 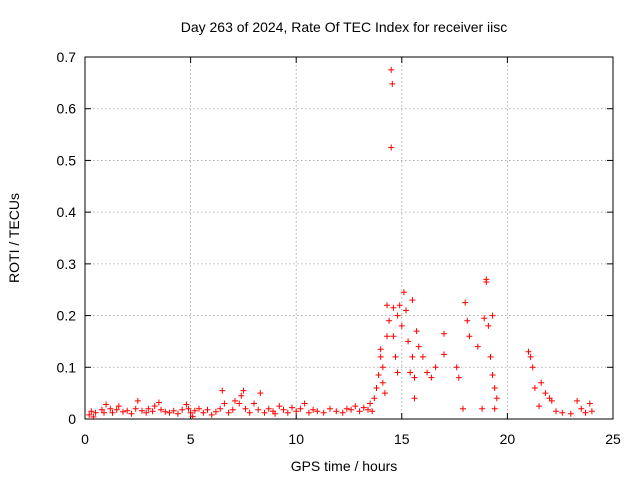 I want to click on y-axis-label: ROTI / TECUs, so click(x=14, y=238).